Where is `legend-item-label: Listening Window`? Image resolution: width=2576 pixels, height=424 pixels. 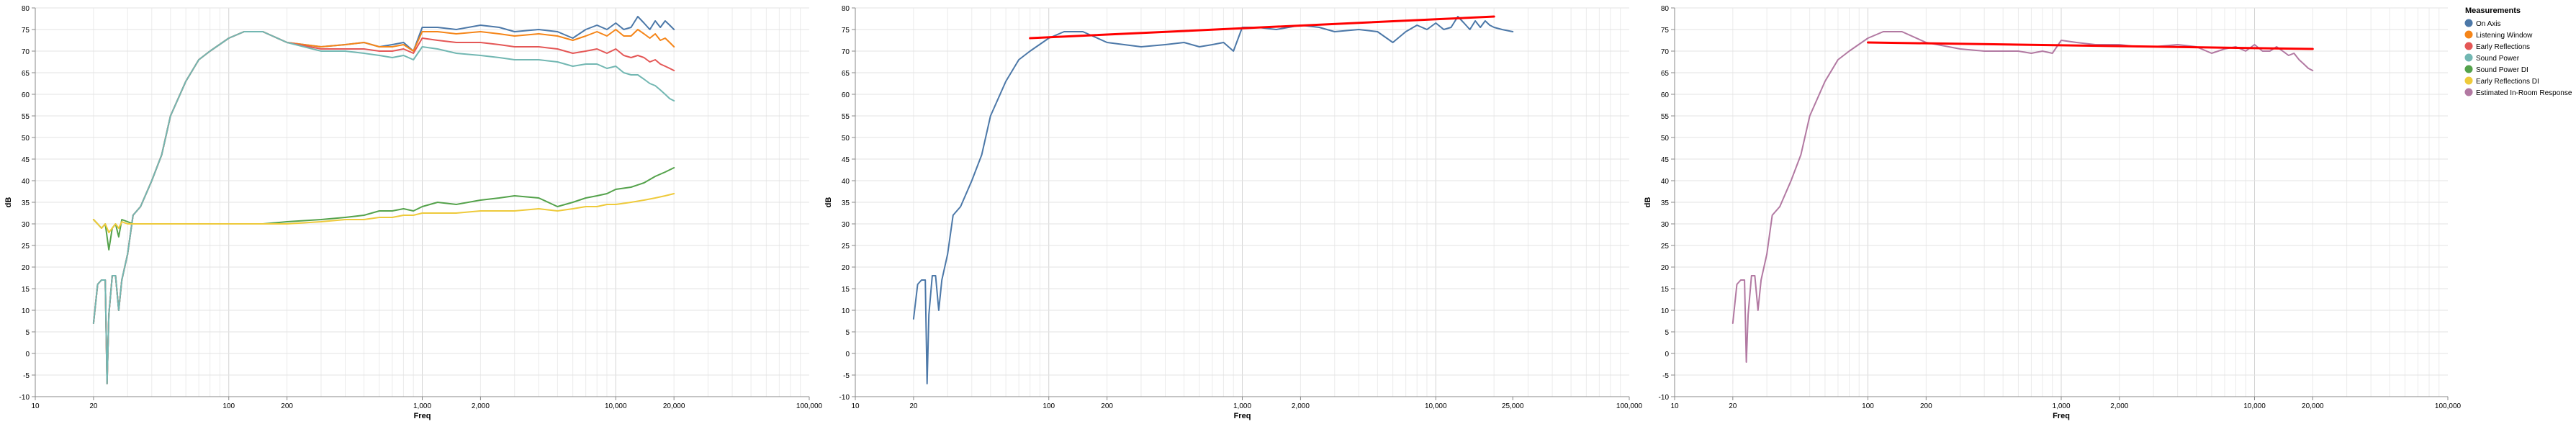 legend-item-label: Listening Window is located at coordinates (2504, 36).